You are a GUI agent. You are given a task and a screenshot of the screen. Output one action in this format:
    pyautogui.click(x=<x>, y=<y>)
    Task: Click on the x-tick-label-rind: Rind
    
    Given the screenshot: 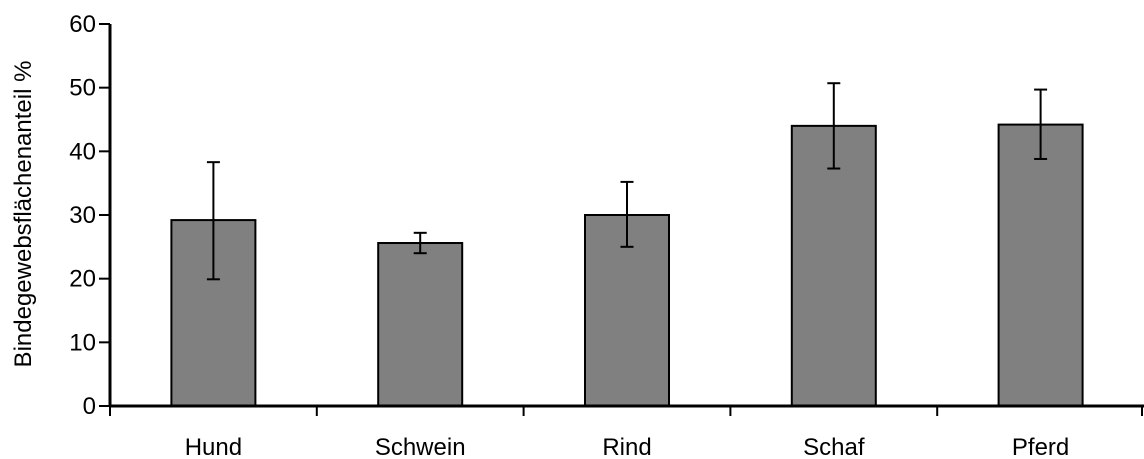 What is the action you would take?
    pyautogui.click(x=626, y=446)
    